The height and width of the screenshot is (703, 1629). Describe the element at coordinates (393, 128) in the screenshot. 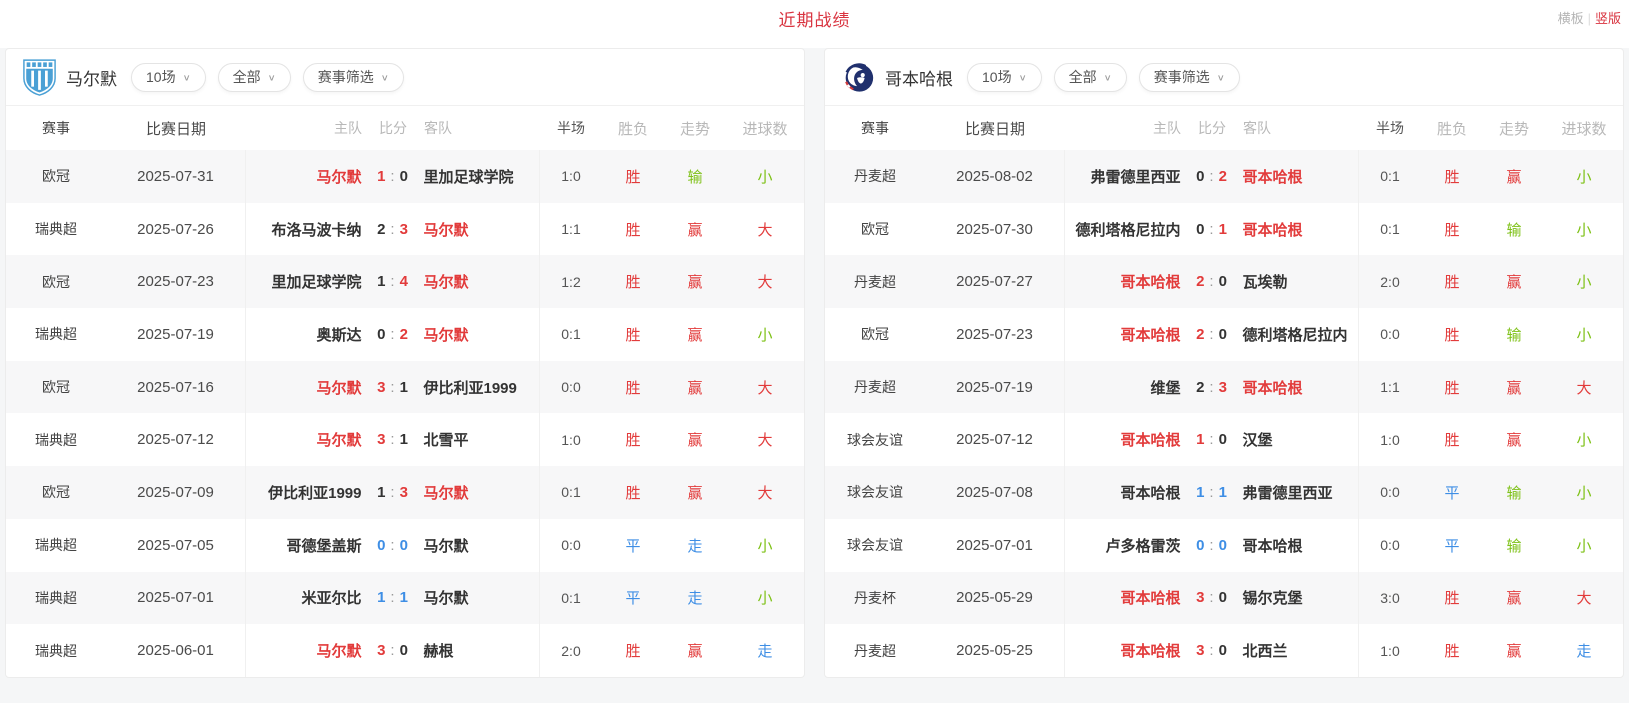

I see `col-score: 比分` at that location.